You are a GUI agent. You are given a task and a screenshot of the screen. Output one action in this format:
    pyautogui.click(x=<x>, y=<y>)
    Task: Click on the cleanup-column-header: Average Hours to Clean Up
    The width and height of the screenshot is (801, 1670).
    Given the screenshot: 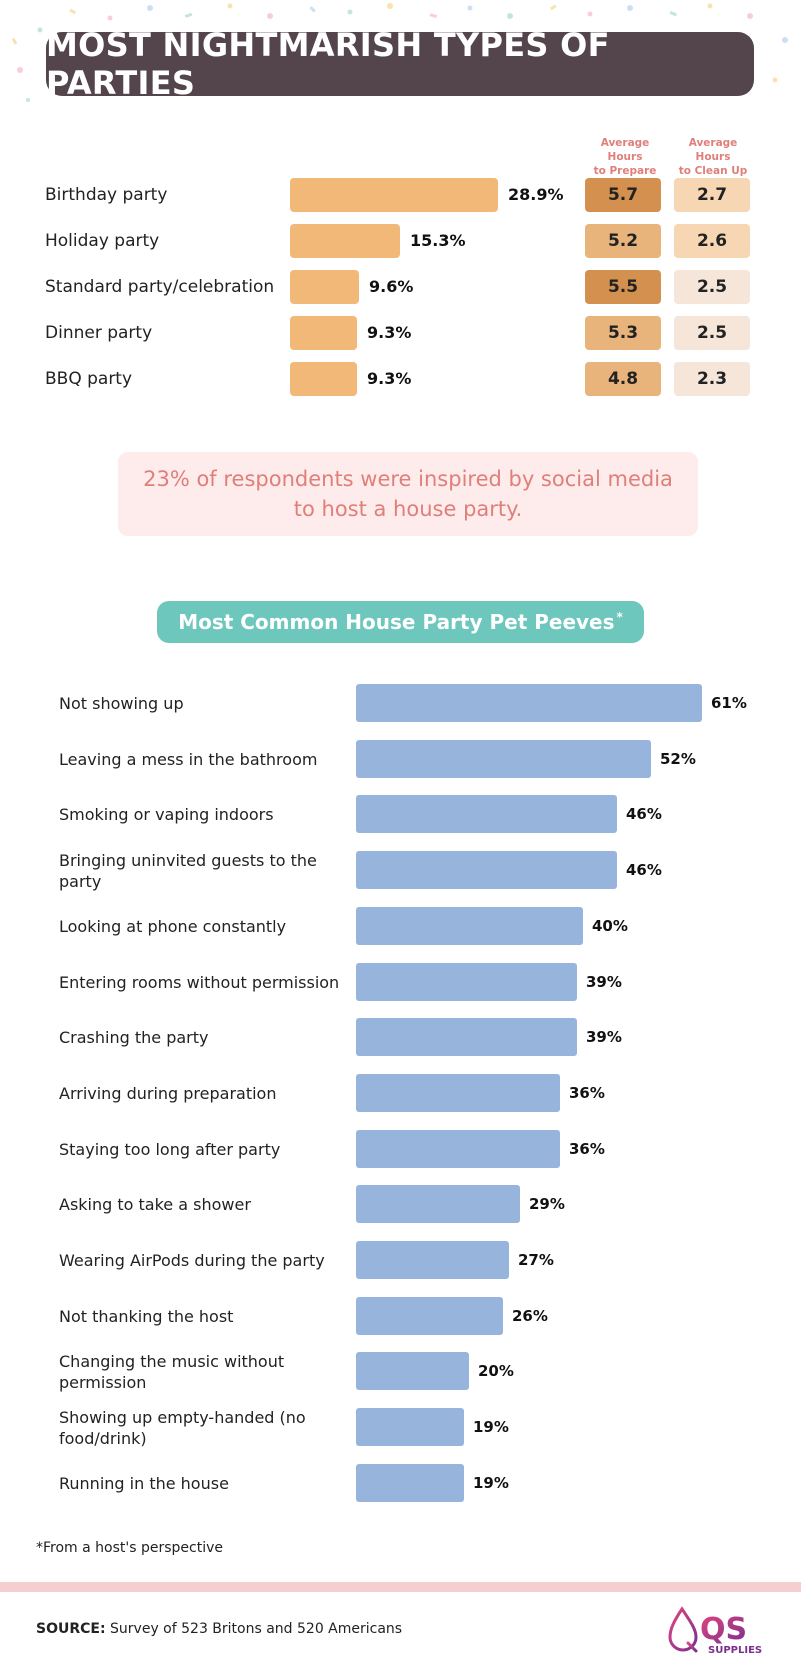 What is the action you would take?
    pyautogui.click(x=713, y=157)
    